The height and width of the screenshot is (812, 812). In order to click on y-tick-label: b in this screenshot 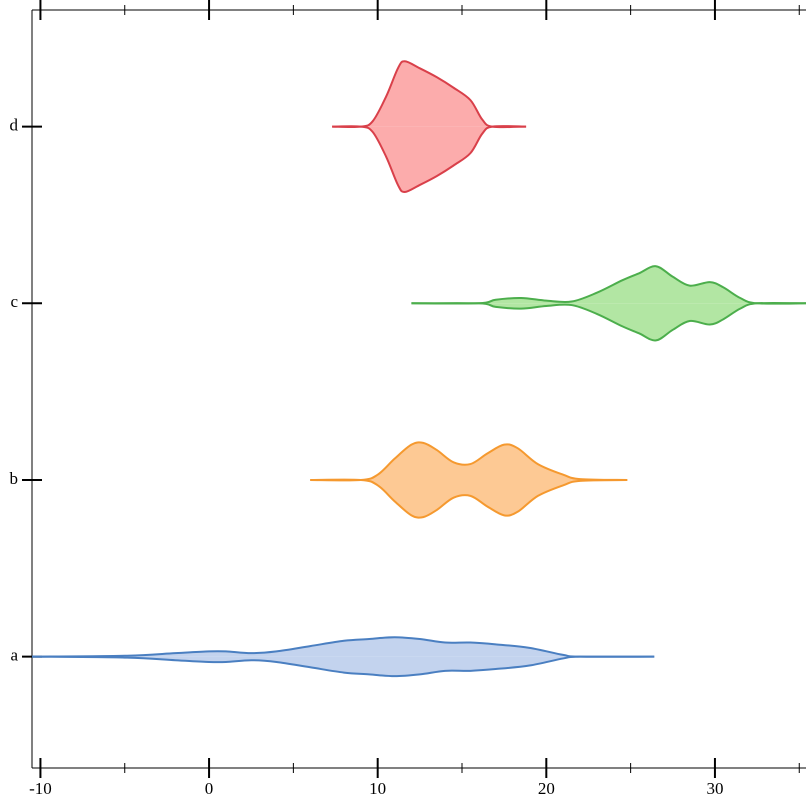, I will do `click(14, 478)`.